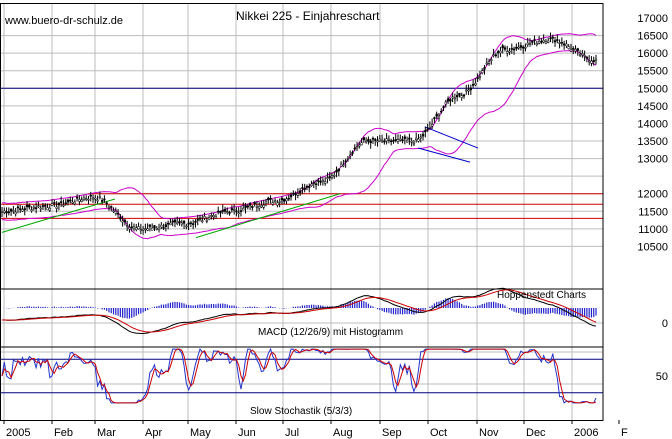 The height and width of the screenshot is (439, 672). I want to click on y-tick-label: 10500, so click(652, 247).